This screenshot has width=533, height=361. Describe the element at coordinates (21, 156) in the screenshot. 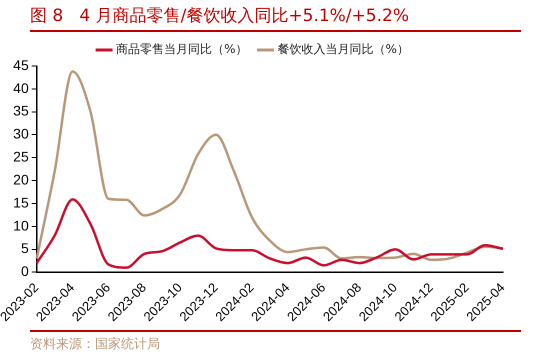

I see `y-tick-label: 25` at that location.